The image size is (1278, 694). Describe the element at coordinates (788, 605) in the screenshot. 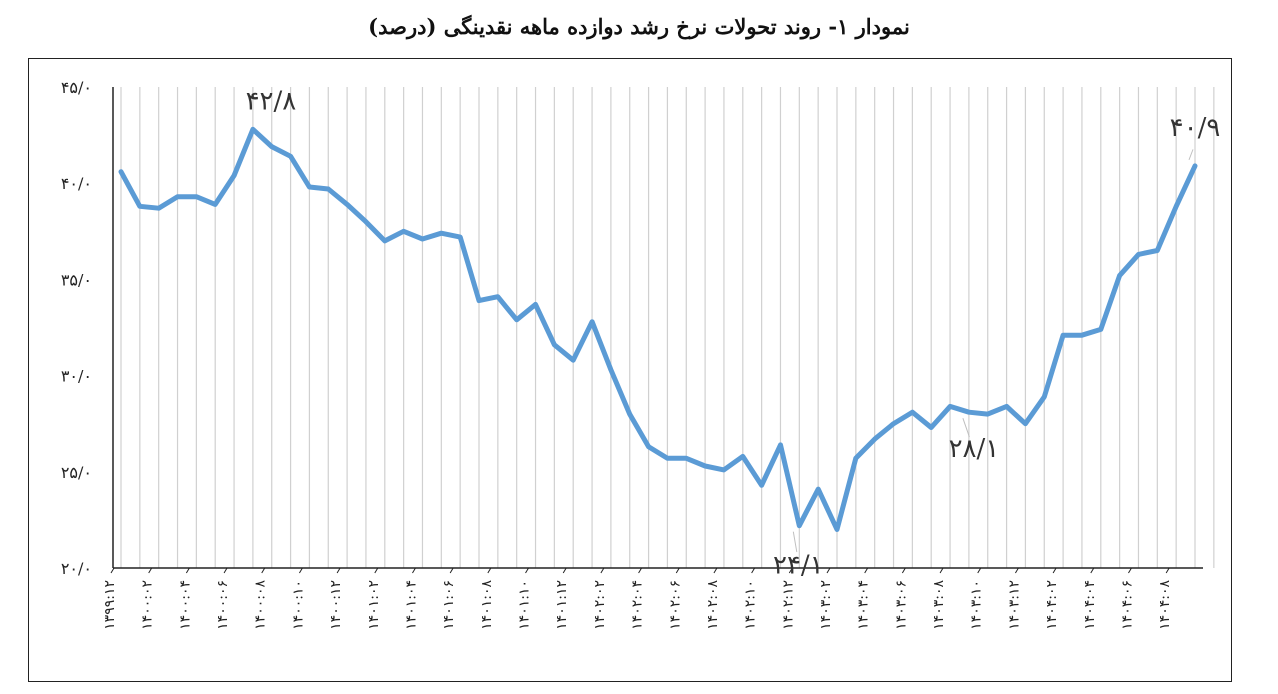

I see `x-tick-label: ۱۴۰۲:۱۲` at that location.